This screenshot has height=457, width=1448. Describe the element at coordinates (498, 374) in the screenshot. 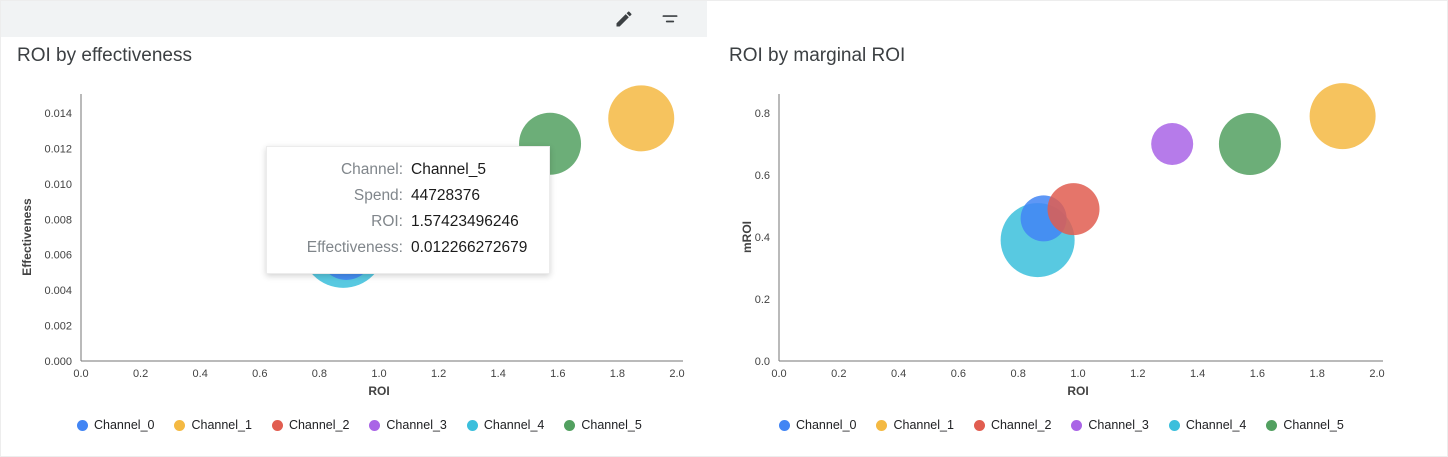

I see `x-tick-label: 1.4` at that location.